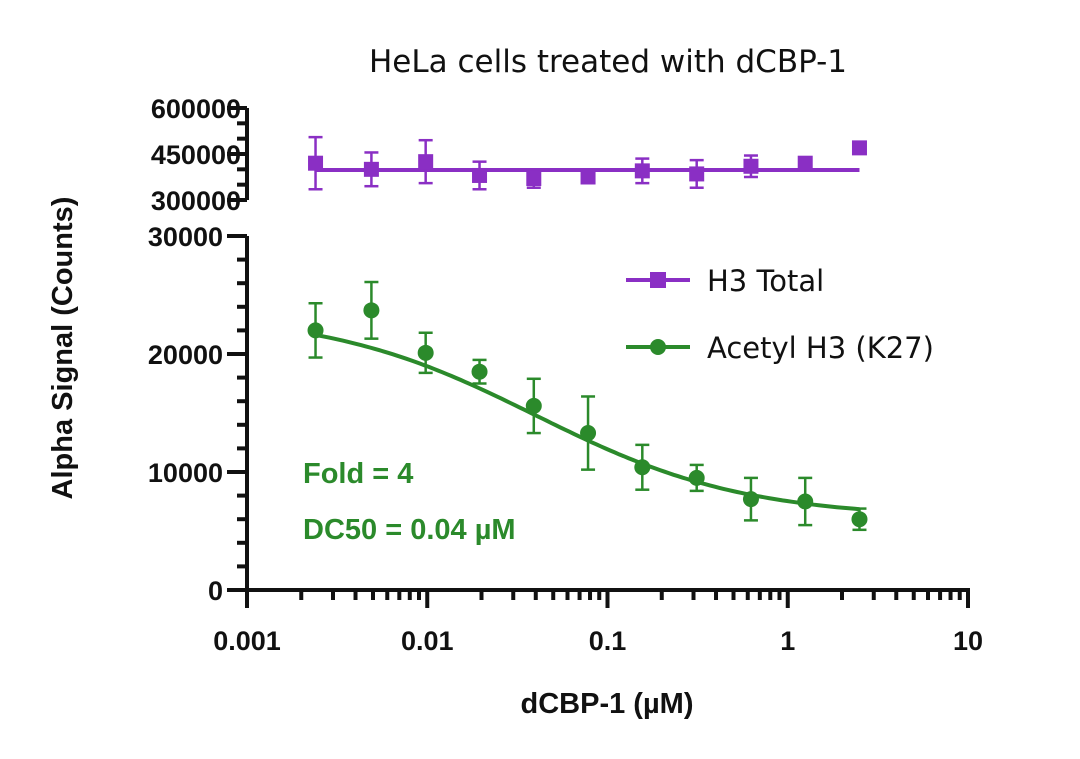  I want to click on legend-acetyl-label: Acetyl H3 (K27), so click(820, 348).